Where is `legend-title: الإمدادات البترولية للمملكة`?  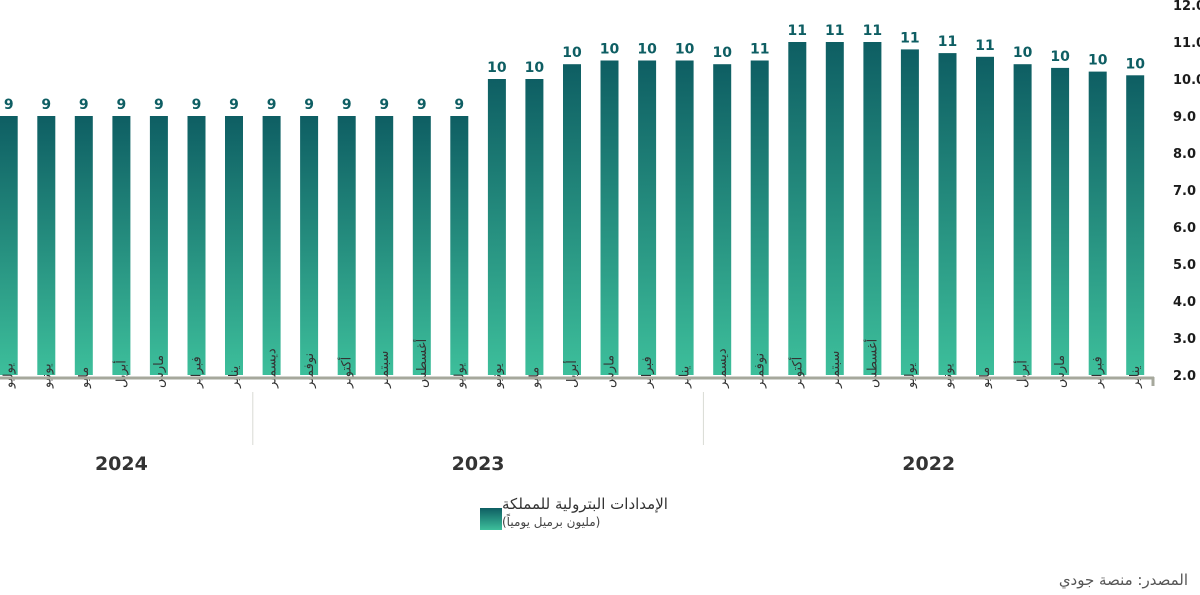 legend-title: الإمدادات البترولية للمملكة is located at coordinates (585, 504).